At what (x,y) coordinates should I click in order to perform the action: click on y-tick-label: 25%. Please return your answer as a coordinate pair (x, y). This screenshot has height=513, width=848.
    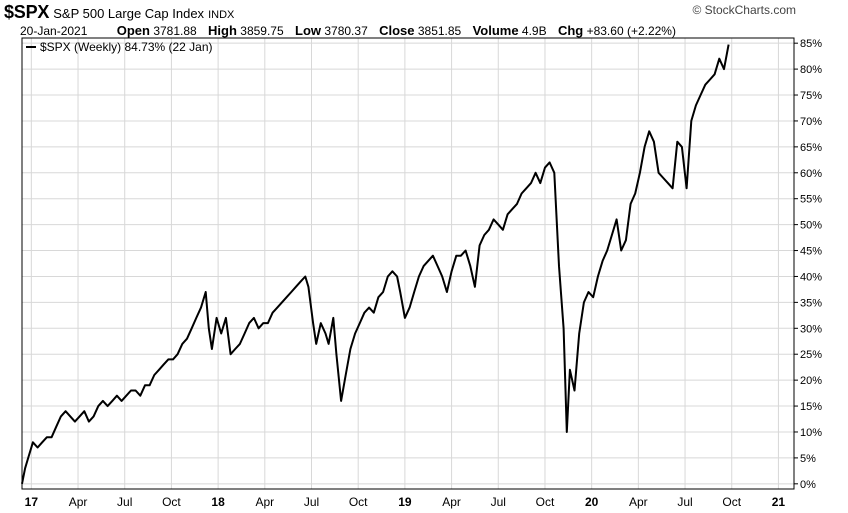
    Looking at the image, I should click on (811, 355).